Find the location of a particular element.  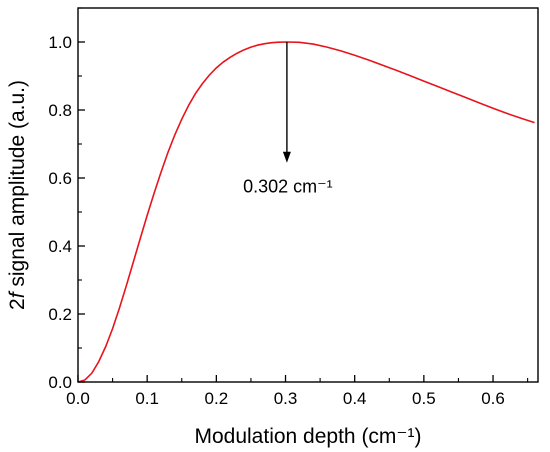

y-axis-label-rest: signal amplitude (a.u.) is located at coordinates (17, 186).